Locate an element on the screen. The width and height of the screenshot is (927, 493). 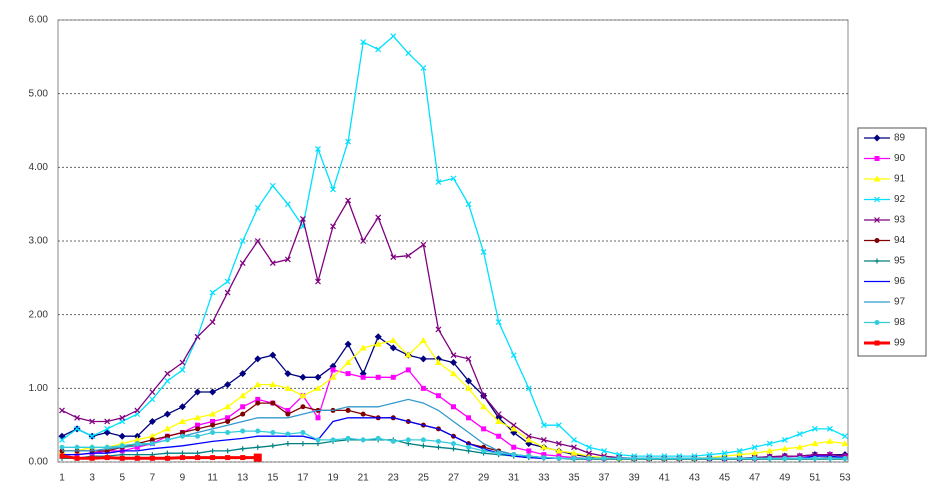
y-tick-label: 1.00 is located at coordinates (39, 388).